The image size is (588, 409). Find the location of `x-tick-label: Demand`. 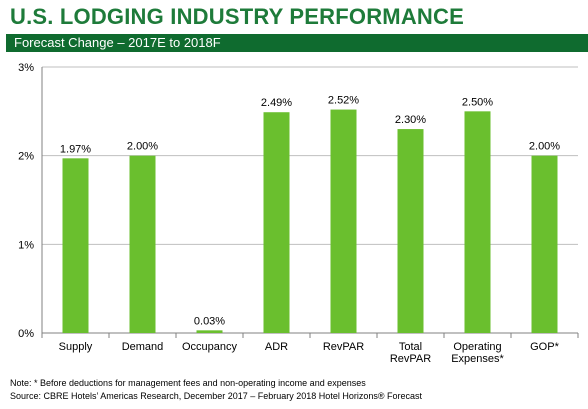

x-tick-label: Demand is located at coordinates (143, 347).